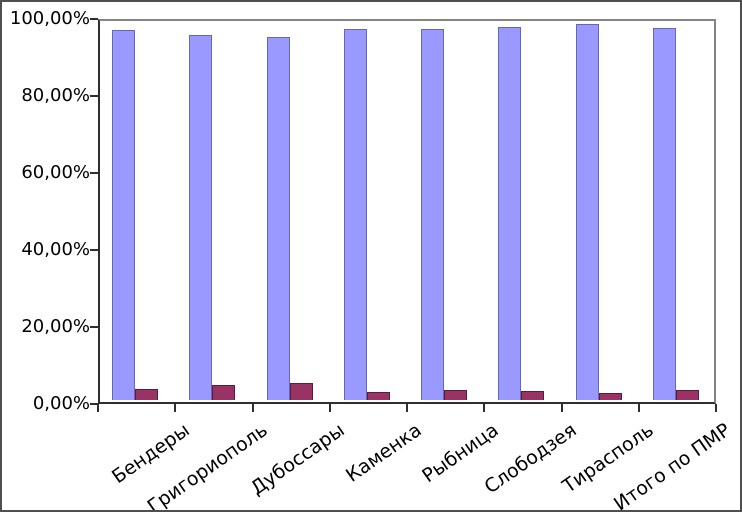 This screenshot has width=742, height=512. What do you see at coordinates (55, 249) in the screenshot?
I see `y-axis-tick-label: 40,00%` at bounding box center [55, 249].